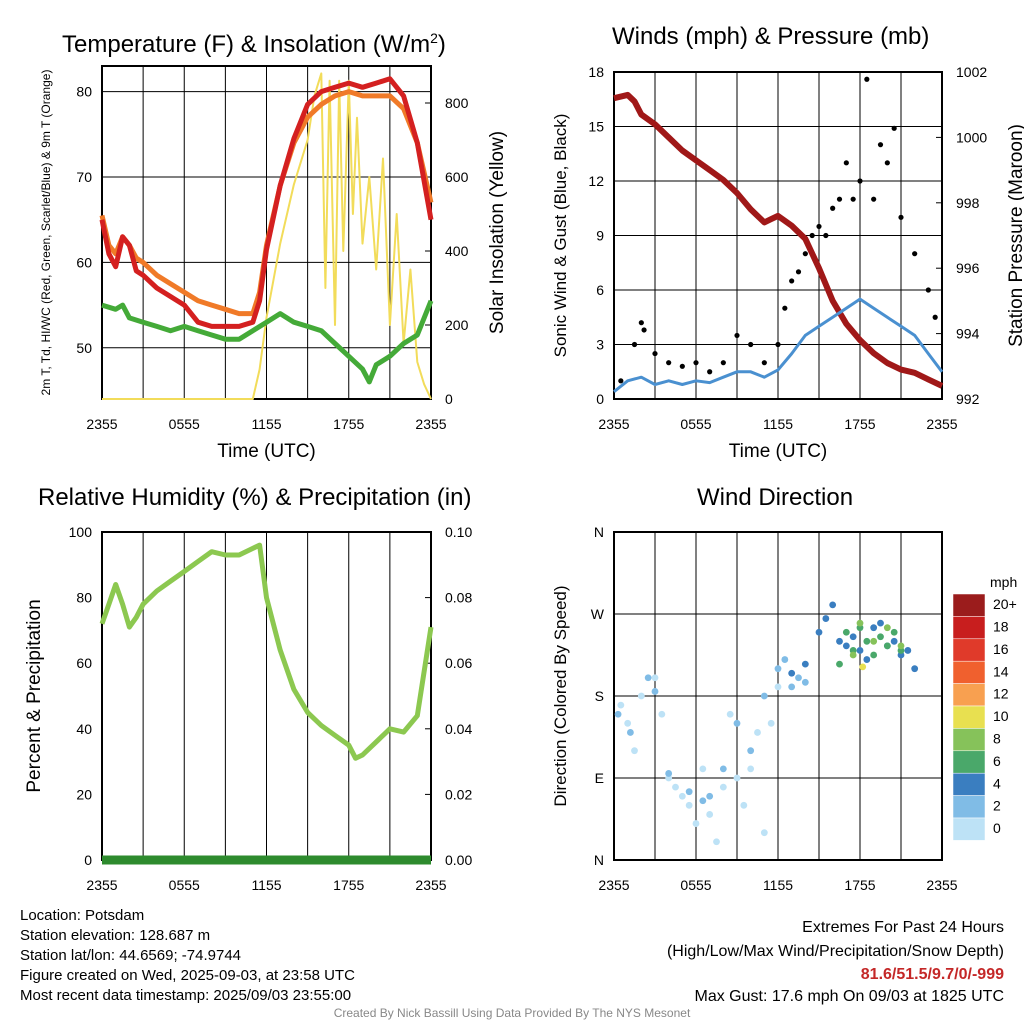 The width and height of the screenshot is (1024, 1024). What do you see at coordinates (903, 927) in the screenshot?
I see `extremes-title: Extremes For Past 24 Hours` at bounding box center [903, 927].